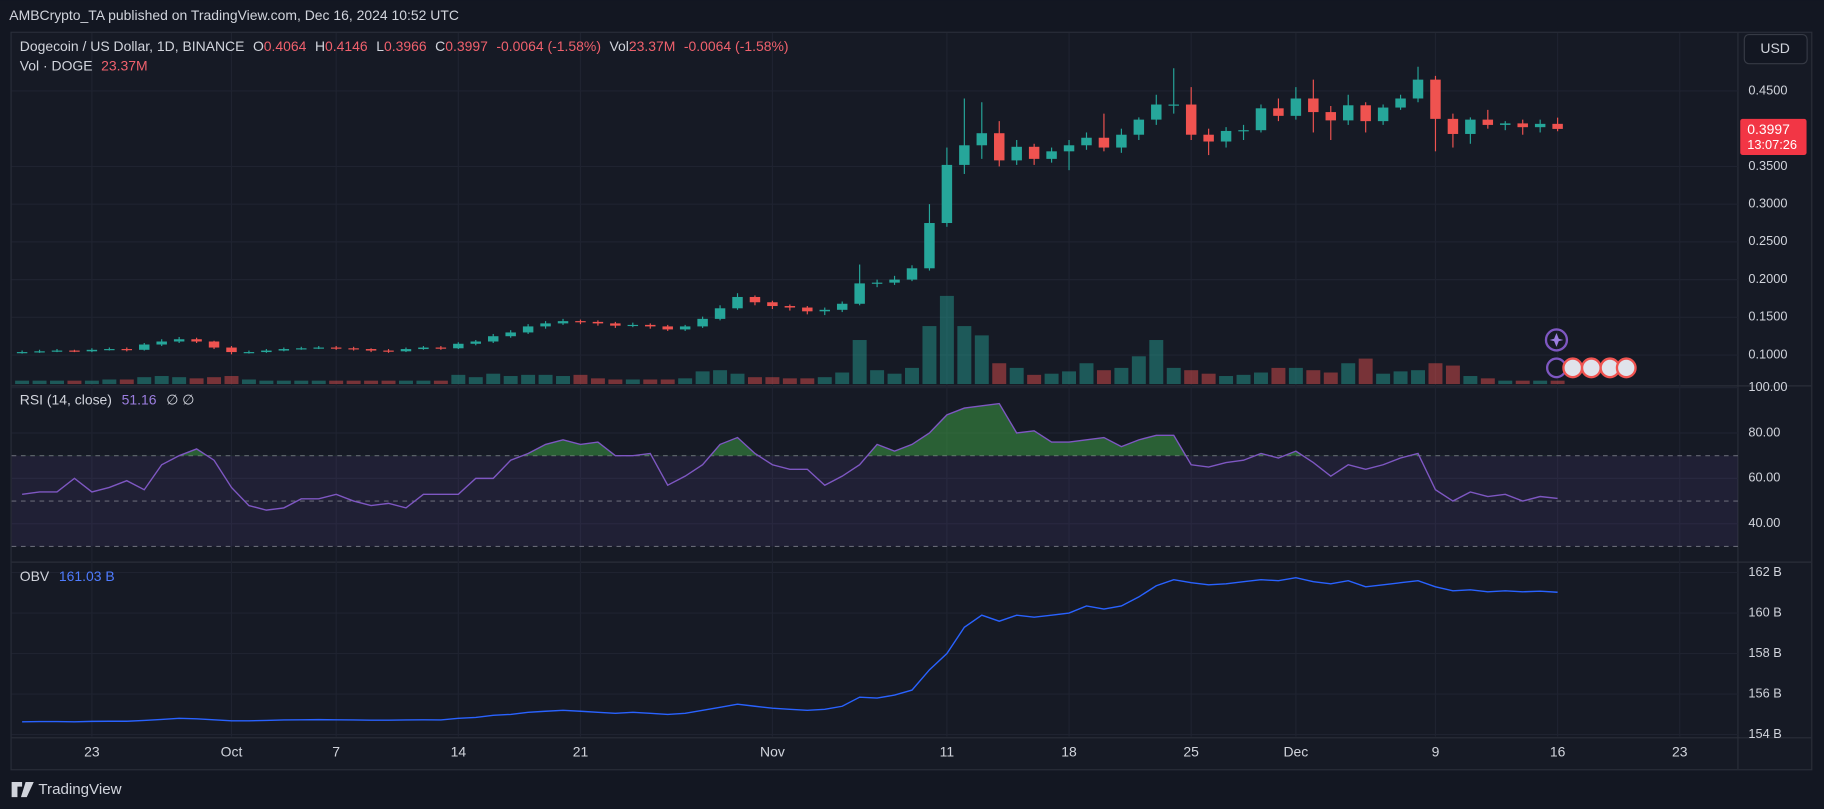 This screenshot has width=1824, height=809. I want to click on y-tick-label: 158 B, so click(1764, 652).